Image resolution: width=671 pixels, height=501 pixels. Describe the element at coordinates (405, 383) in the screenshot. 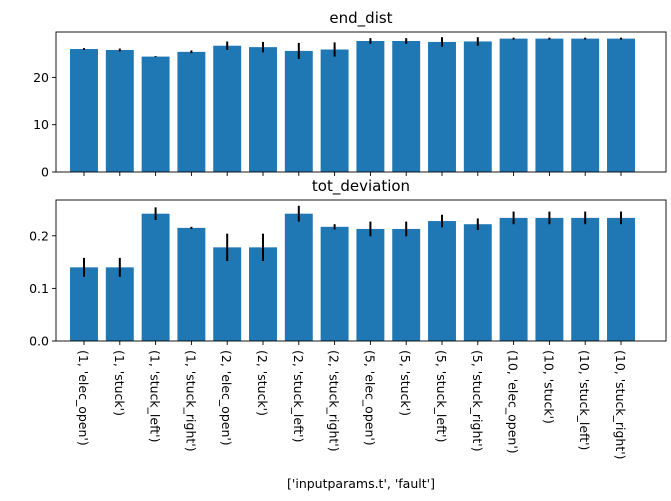

I see `tot-deviation-x-tick-label: (5, 'stuck')` at that location.